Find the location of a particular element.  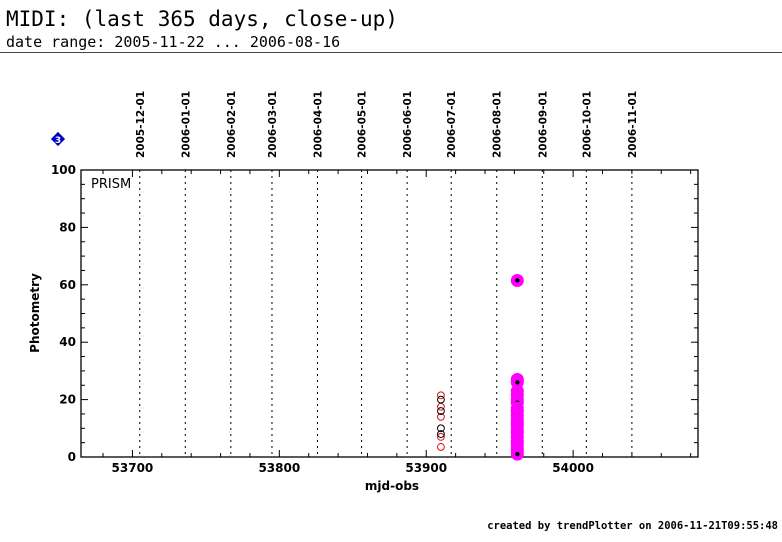

y-tick-label: 60 is located at coordinates (67, 285).